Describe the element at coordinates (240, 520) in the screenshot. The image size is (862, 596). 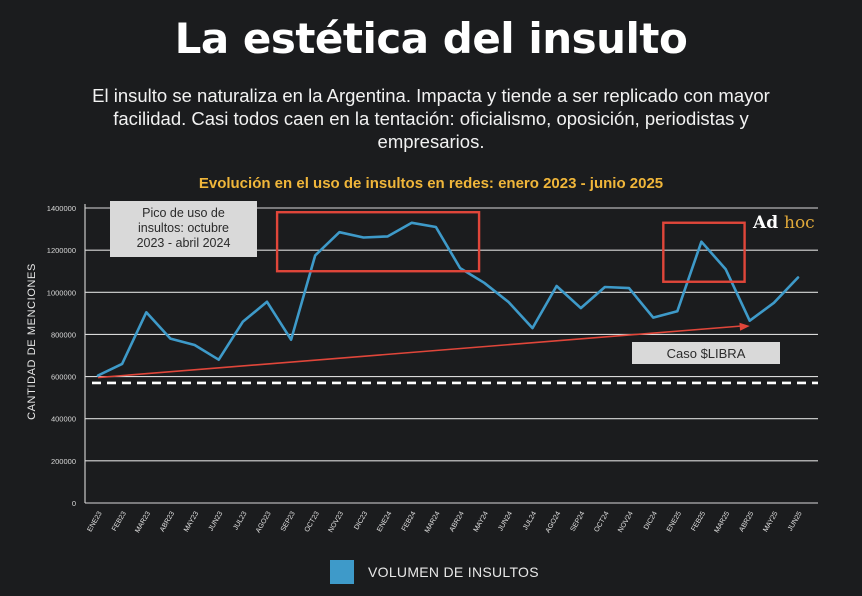
I see `x-tick-label: JUL23` at that location.